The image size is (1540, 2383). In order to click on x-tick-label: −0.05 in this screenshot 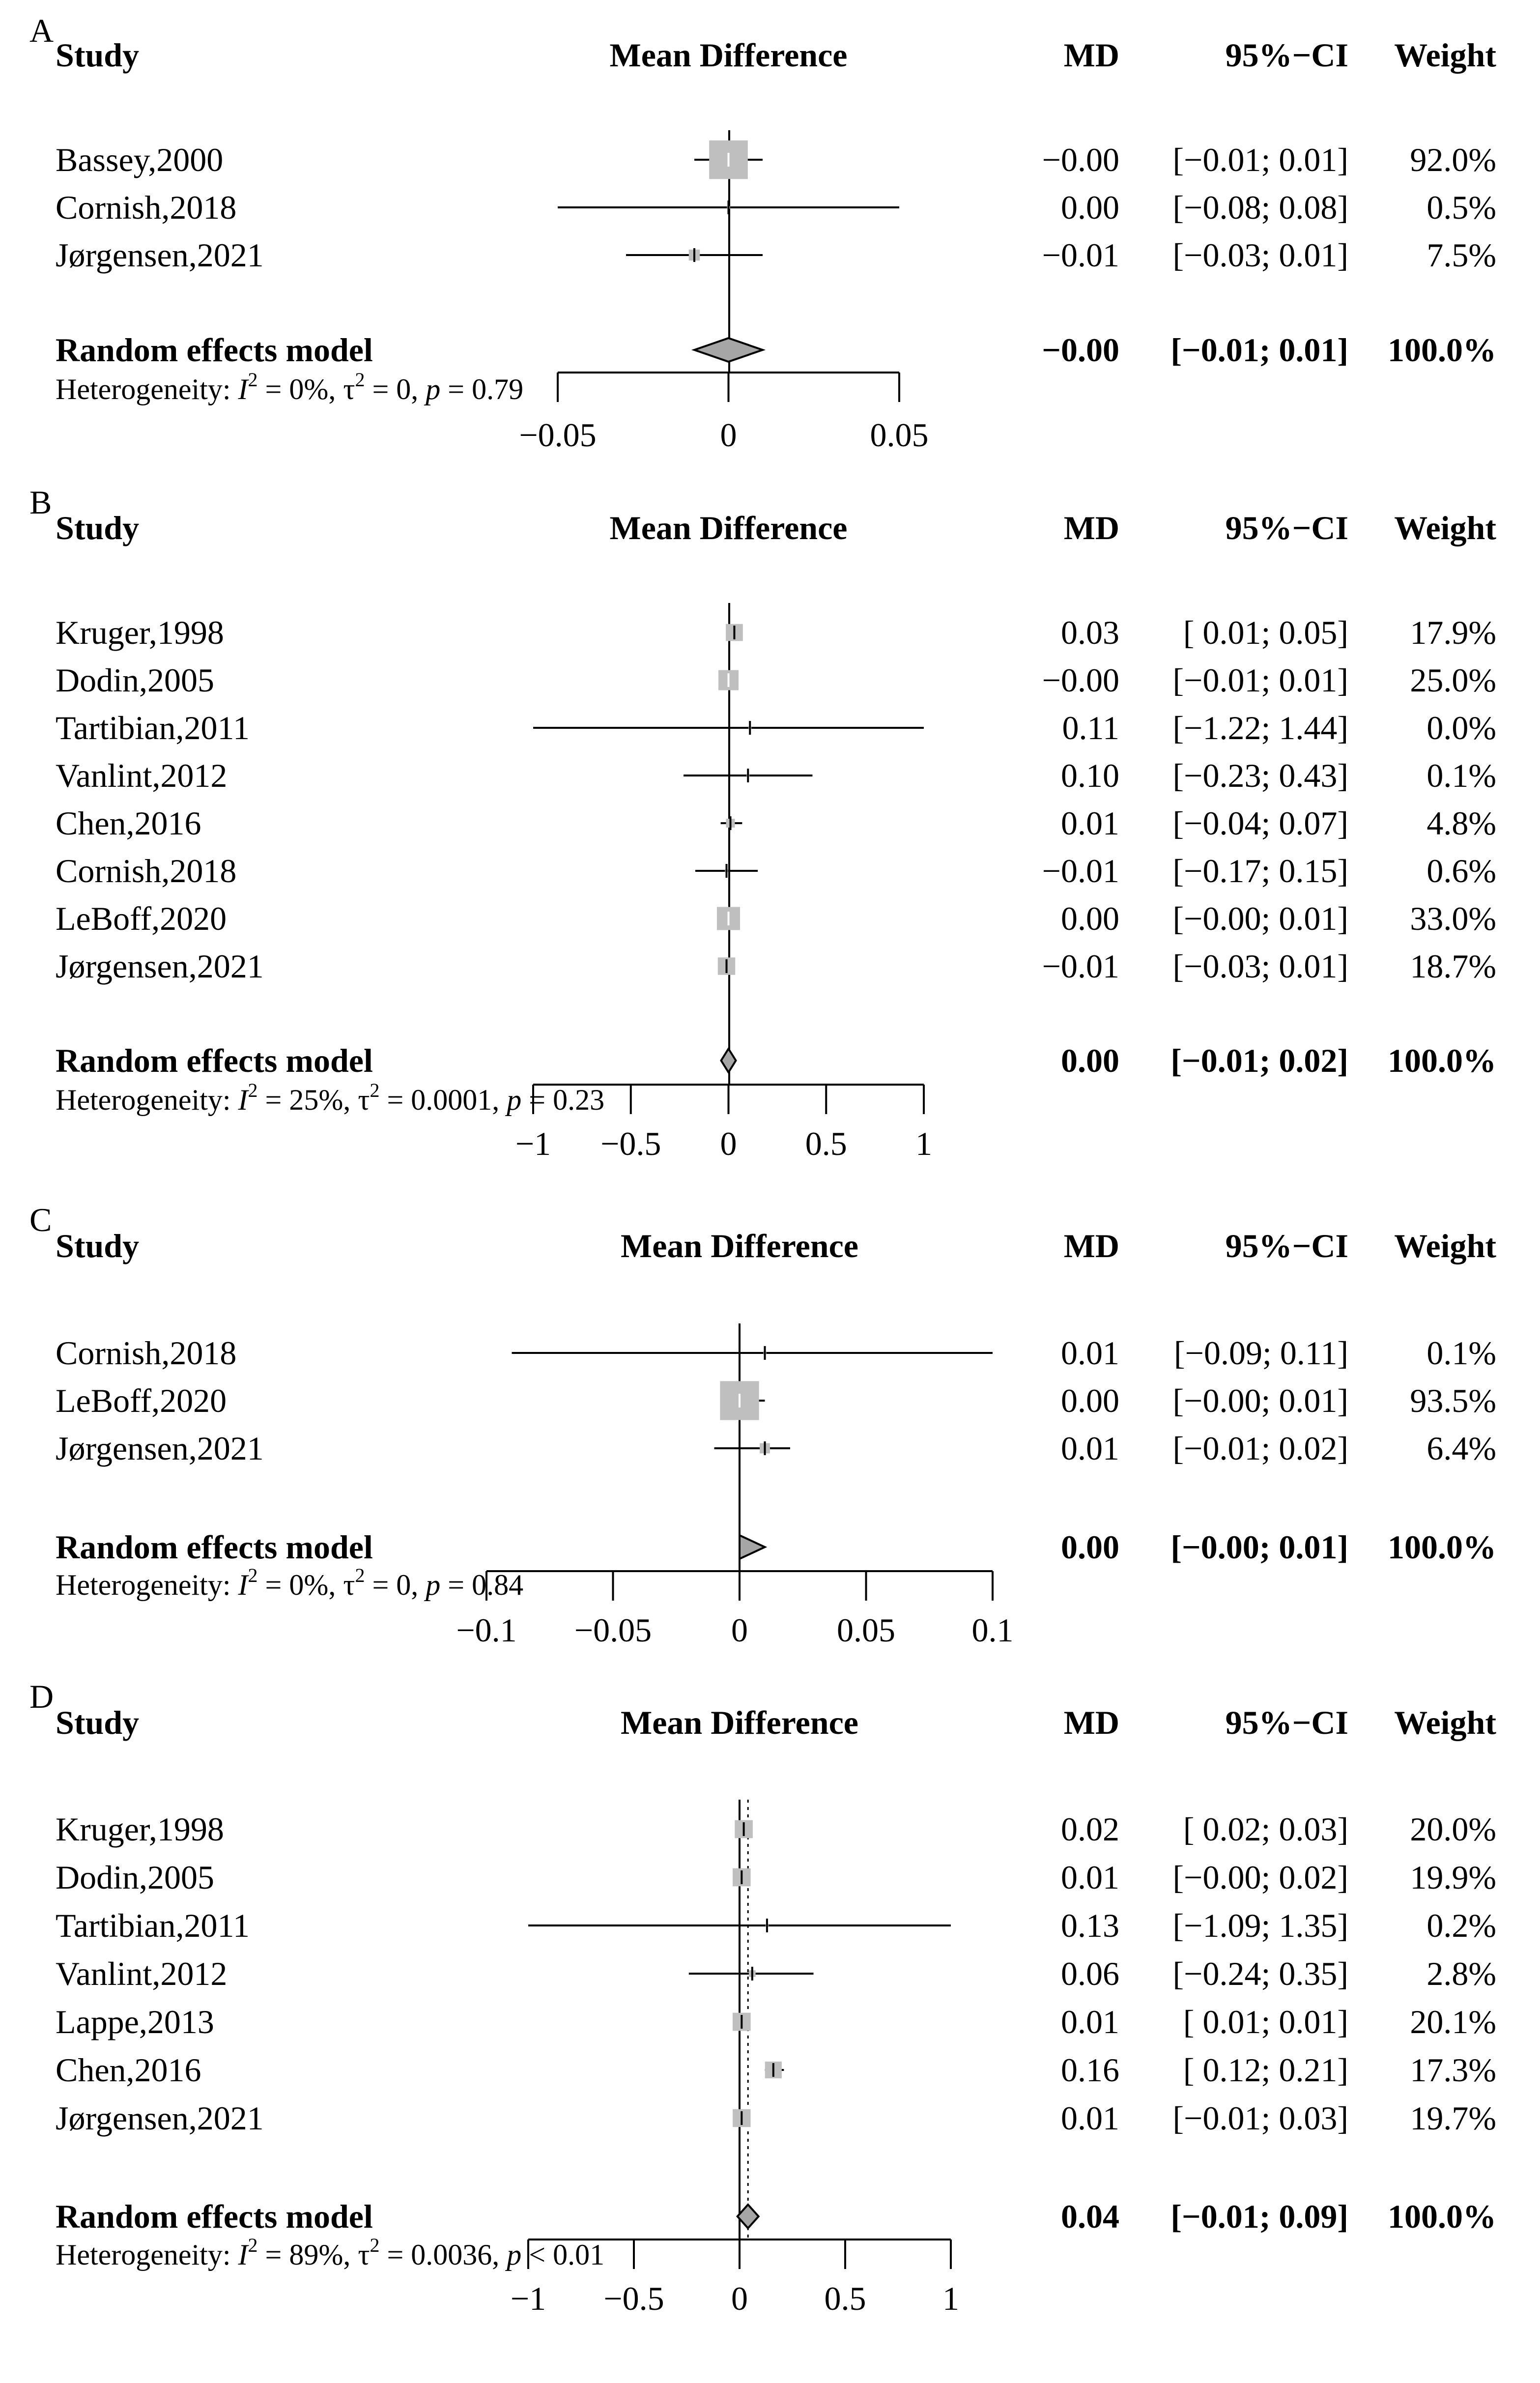, I will do `click(613, 1630)`.